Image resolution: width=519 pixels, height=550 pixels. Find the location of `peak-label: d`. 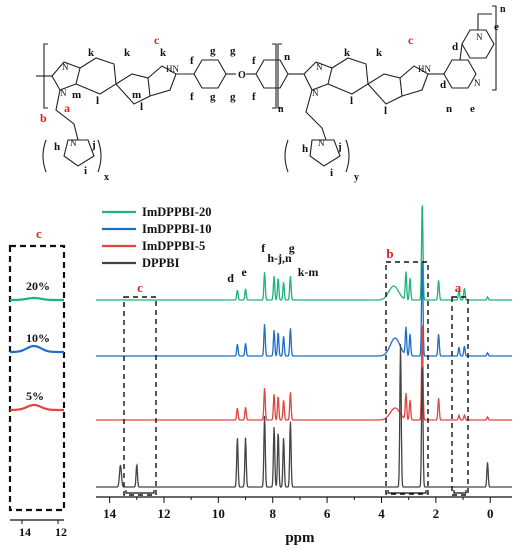

peak-label: d is located at coordinates (230, 278).